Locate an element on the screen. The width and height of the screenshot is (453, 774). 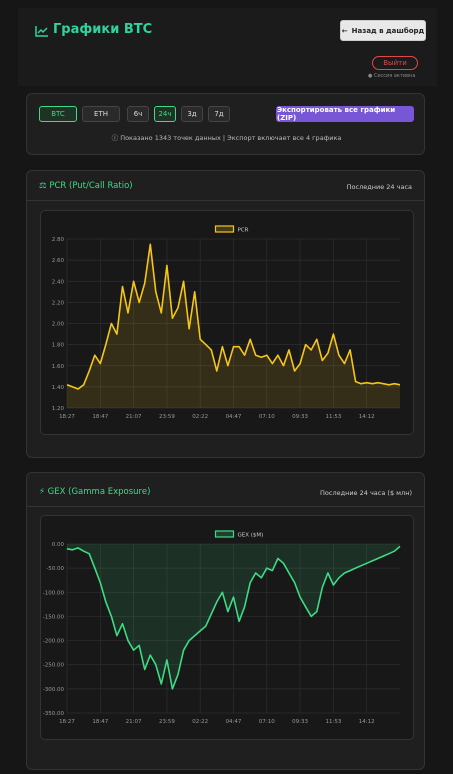
y-tick-label: 2.00 is located at coordinates (58, 325).